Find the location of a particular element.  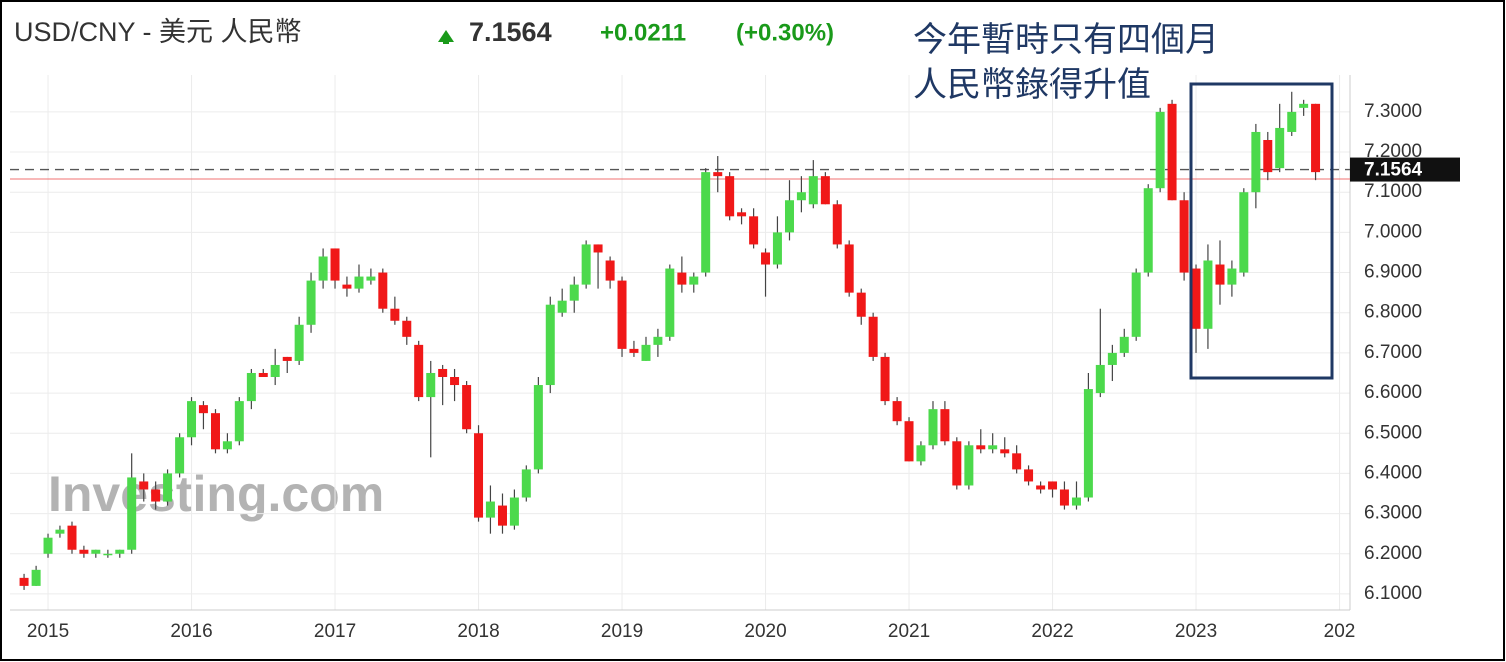

up-arrow is located at coordinates (446, 36).